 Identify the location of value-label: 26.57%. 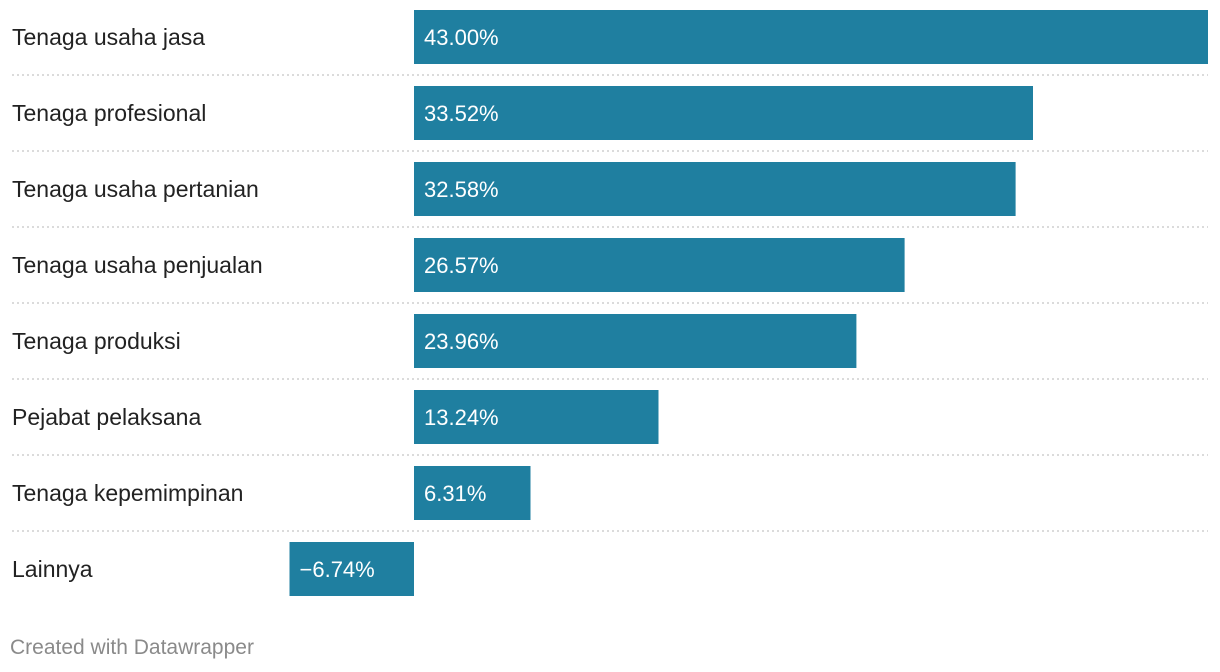
(461, 265).